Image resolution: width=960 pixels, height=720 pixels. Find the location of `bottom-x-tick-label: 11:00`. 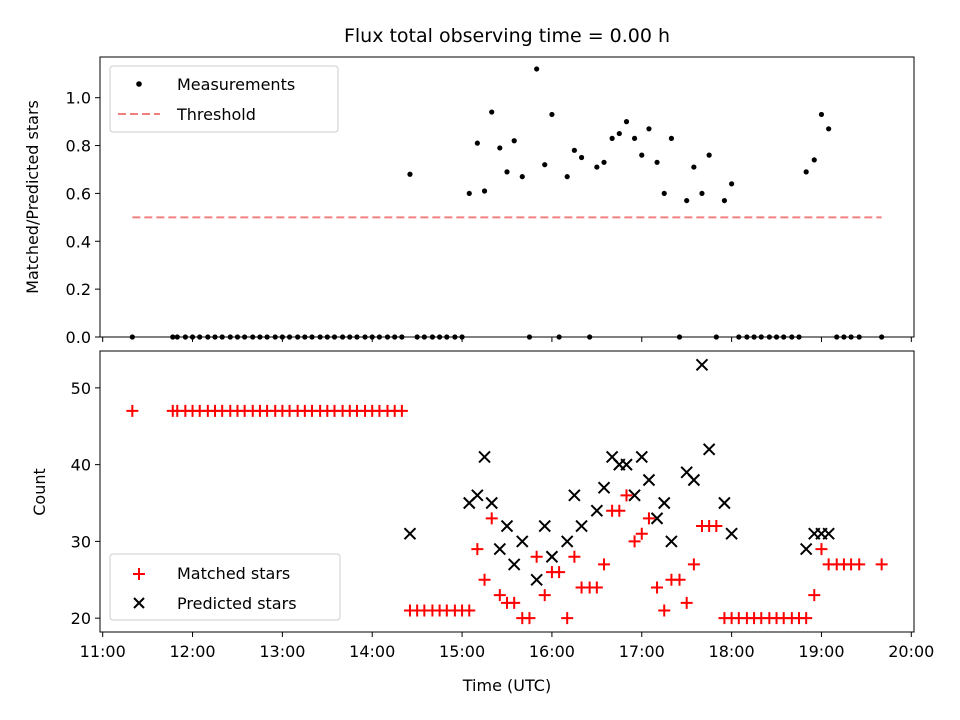

bottom-x-tick-label: 11:00 is located at coordinates (103, 651).